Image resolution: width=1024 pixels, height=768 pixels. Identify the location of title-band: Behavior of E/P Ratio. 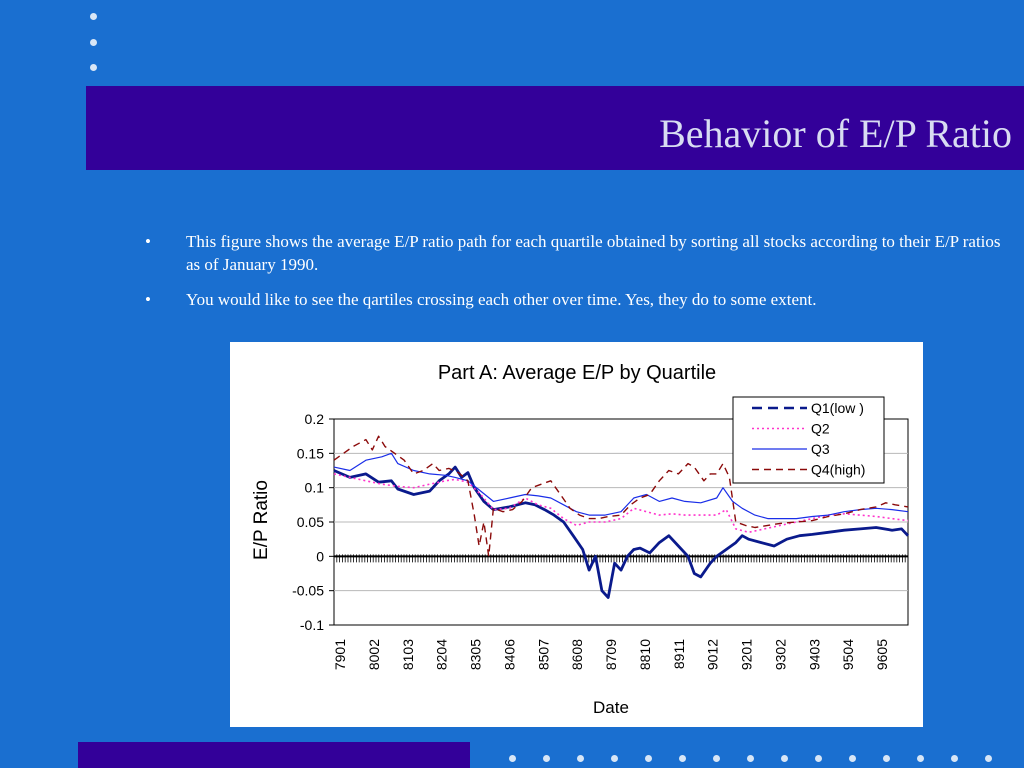
(555, 128).